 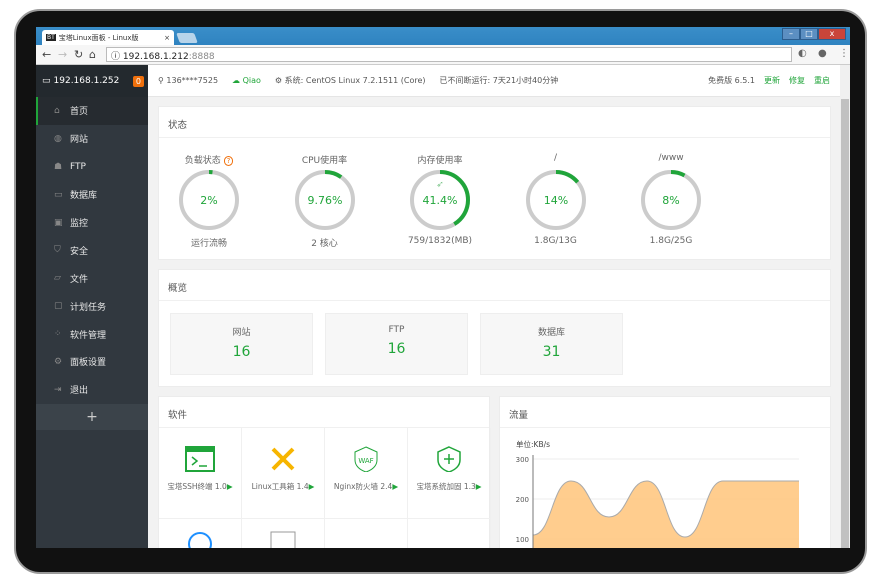 I want to click on traffic-chart: 100 200 300, so click(x=657, y=501).